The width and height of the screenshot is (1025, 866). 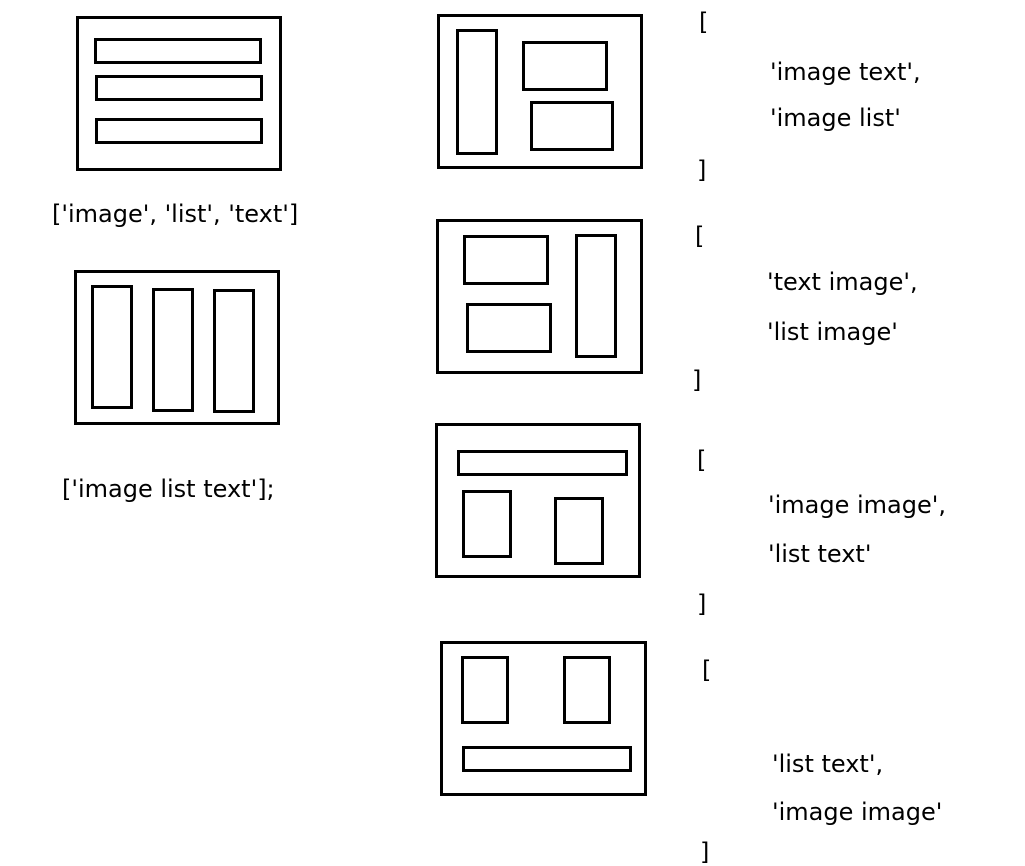 What do you see at coordinates (538, 500) in the screenshot?
I see `layout-grid-3-frame` at bounding box center [538, 500].